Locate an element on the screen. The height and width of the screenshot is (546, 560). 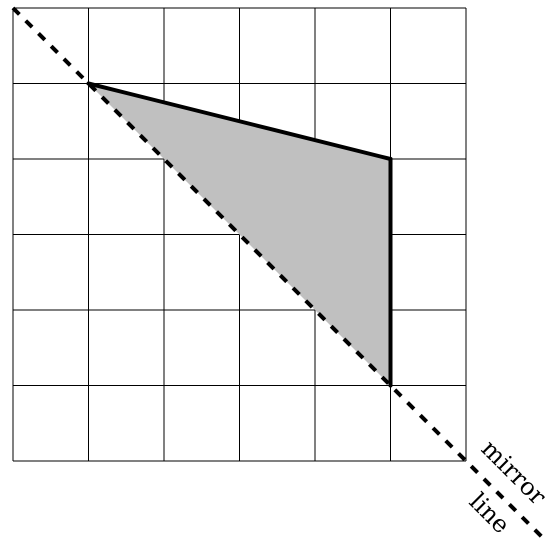
line-label: line is located at coordinates (490, 513).